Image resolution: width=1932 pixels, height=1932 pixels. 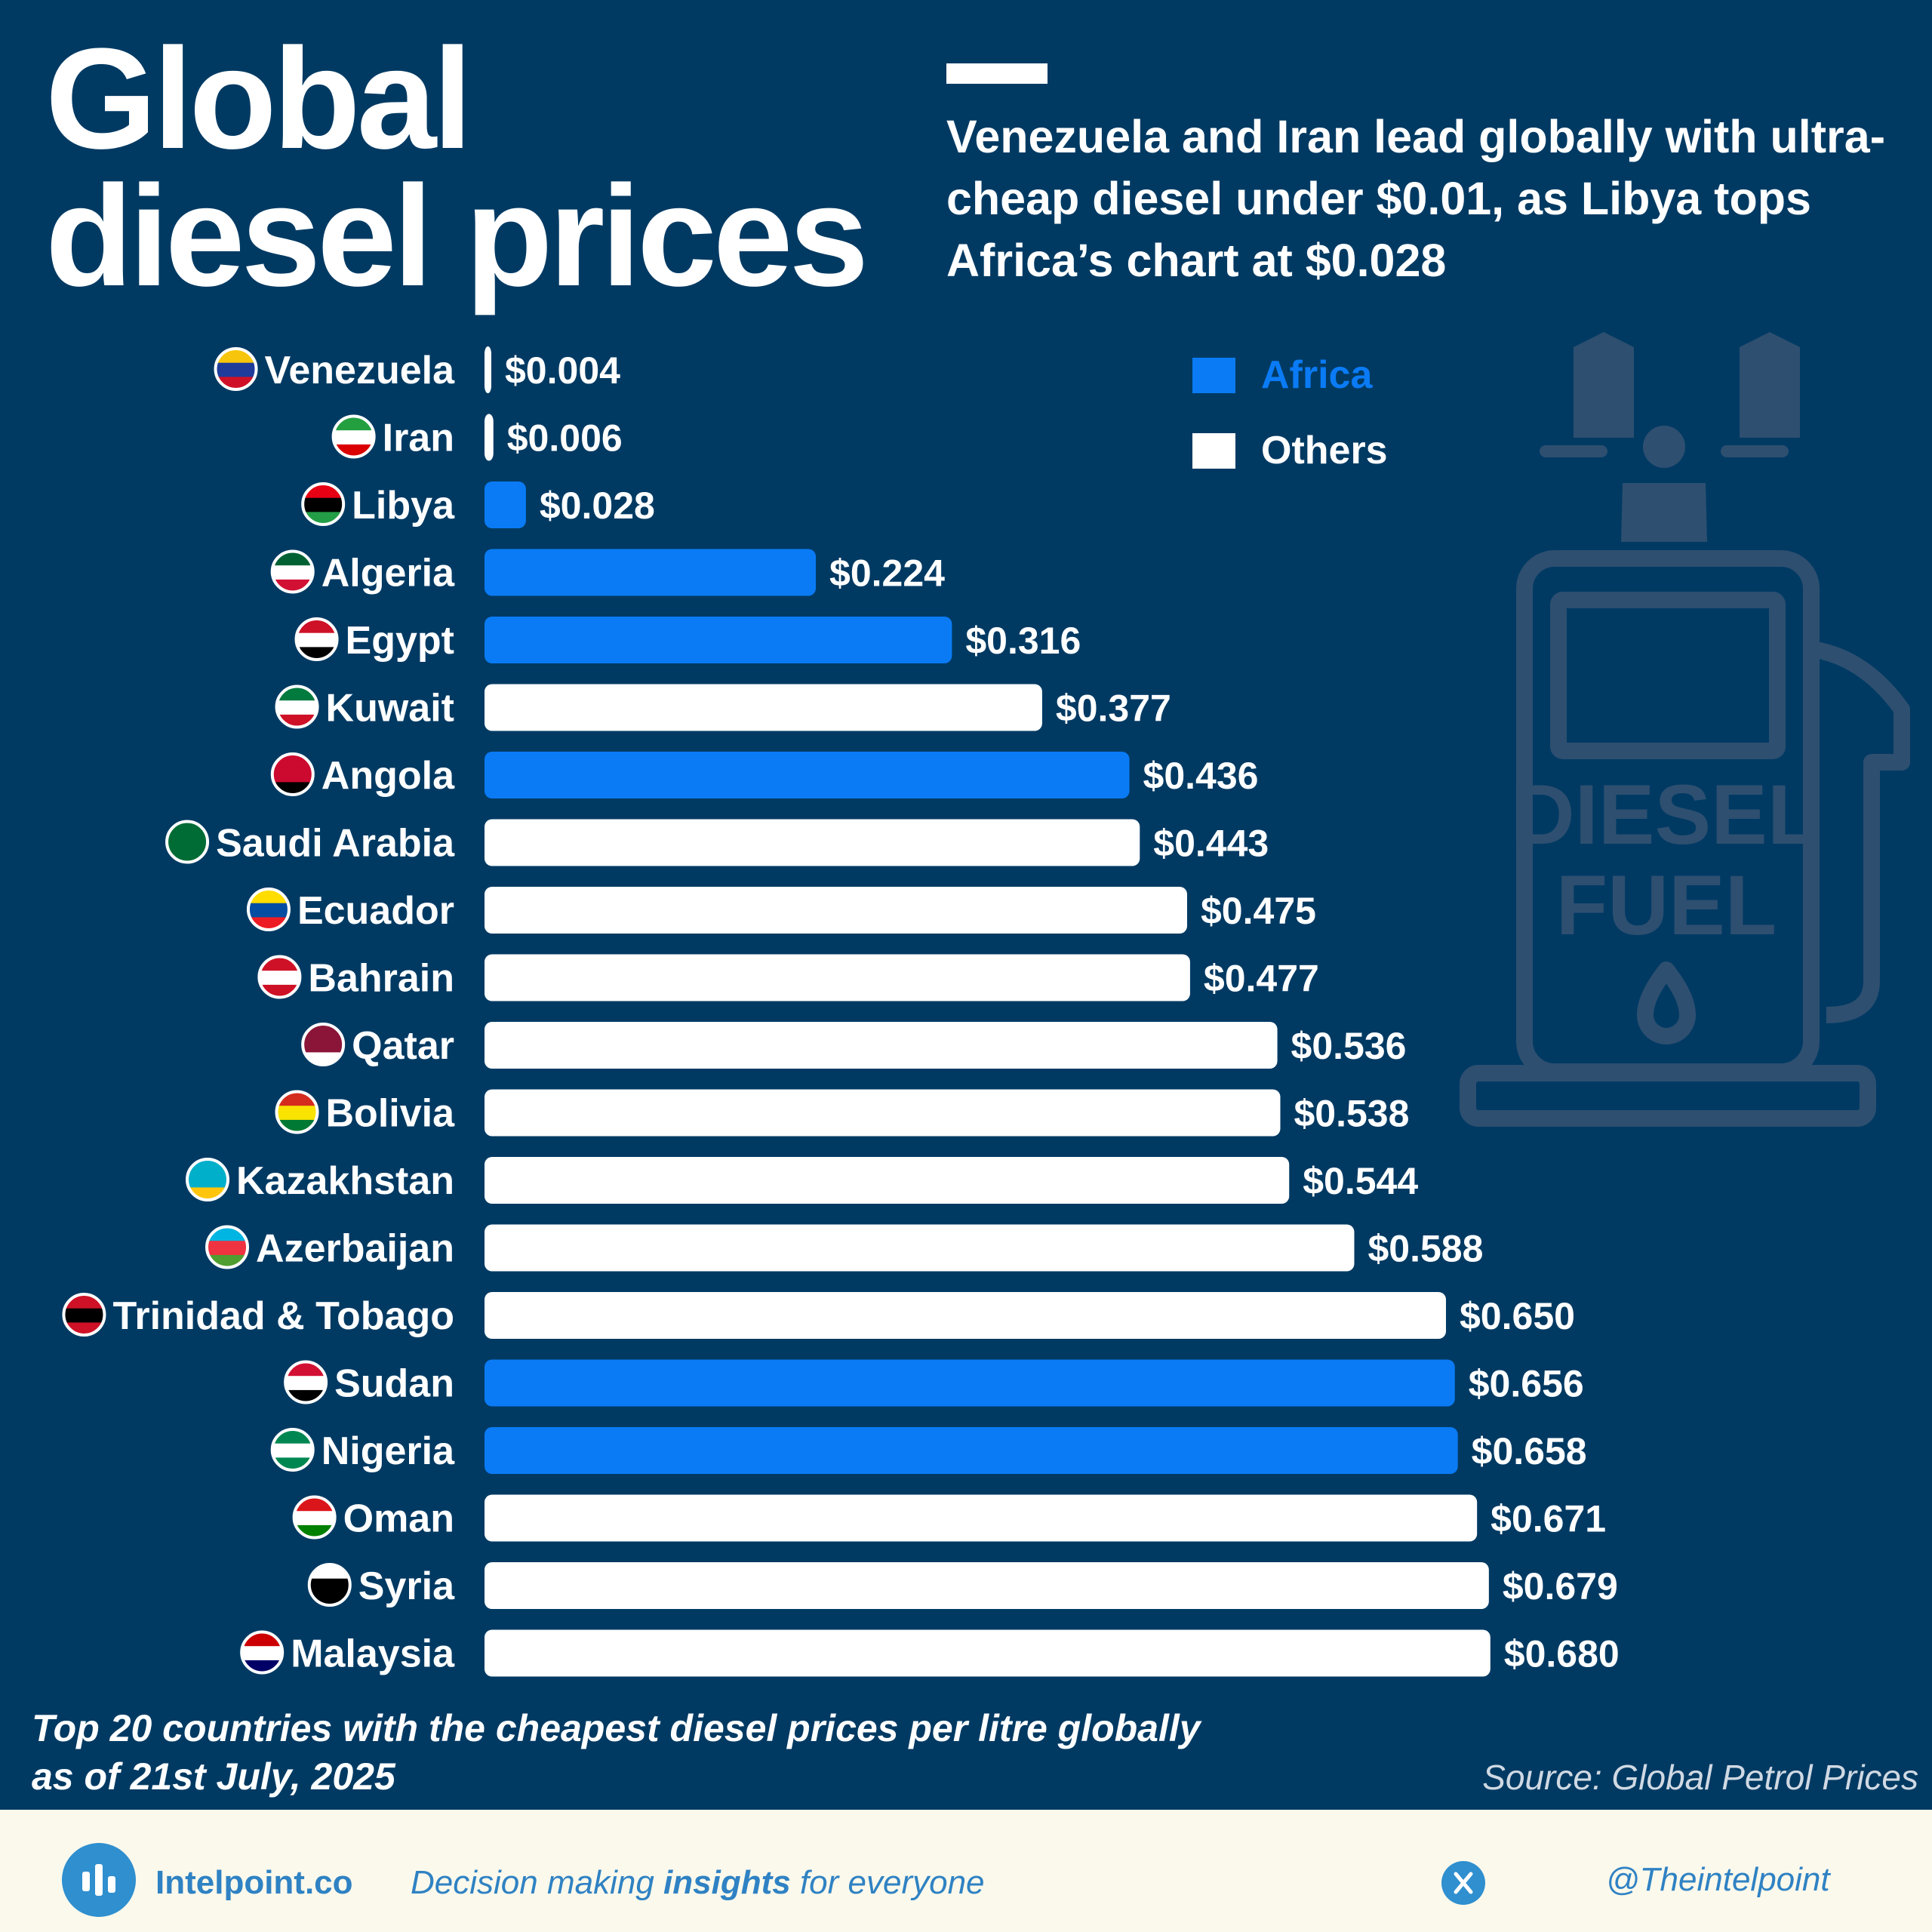 What do you see at coordinates (1113, 709) in the screenshot?
I see `value-label-kuwait: $0.377` at bounding box center [1113, 709].